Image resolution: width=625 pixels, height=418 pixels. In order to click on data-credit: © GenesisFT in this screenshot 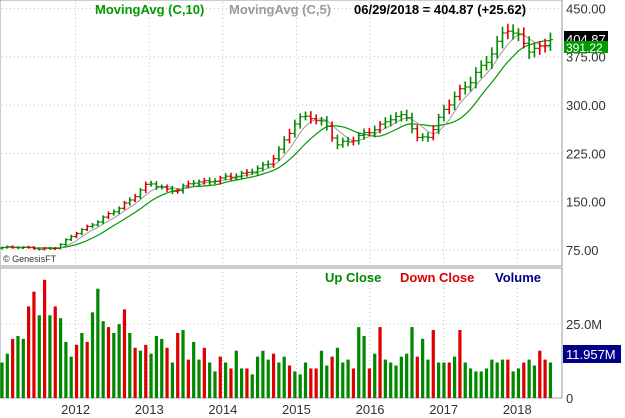, I will do `click(30, 259)`.